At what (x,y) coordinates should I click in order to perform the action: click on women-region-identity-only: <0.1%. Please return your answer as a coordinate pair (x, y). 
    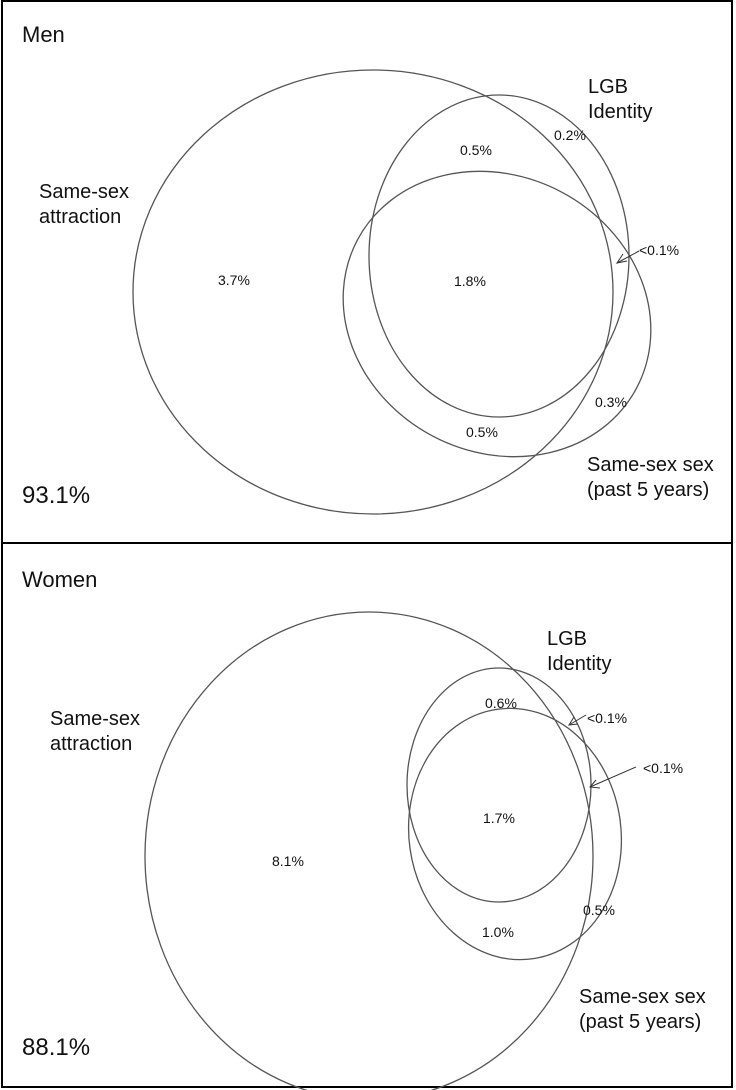
    Looking at the image, I should click on (607, 718).